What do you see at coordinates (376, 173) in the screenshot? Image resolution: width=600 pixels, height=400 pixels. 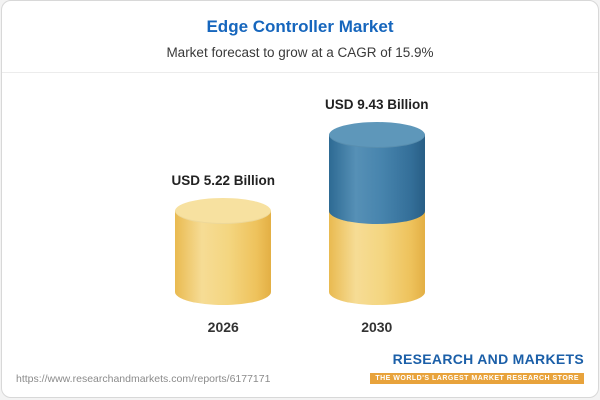 I see `segment-growth-2030` at bounding box center [376, 173].